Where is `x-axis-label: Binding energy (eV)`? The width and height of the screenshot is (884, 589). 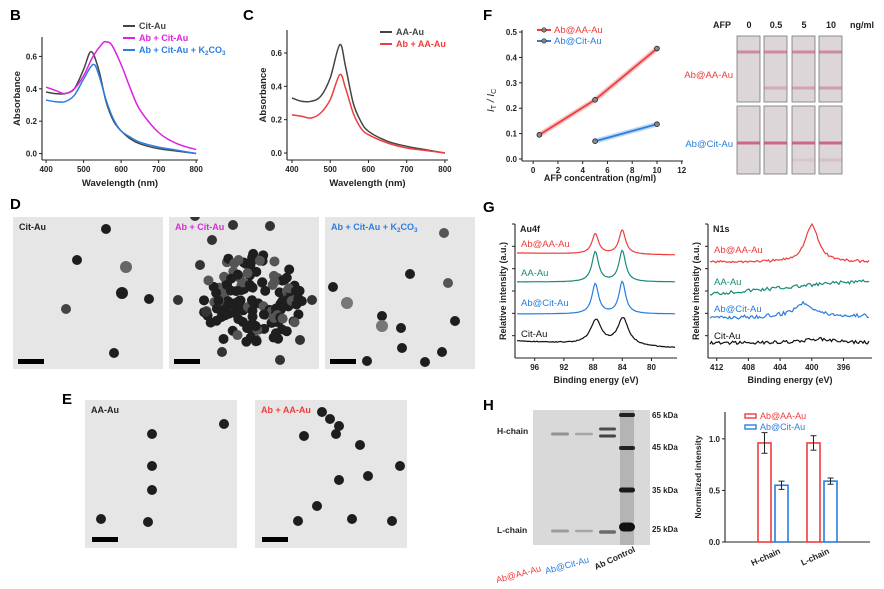 x-axis-label: Binding energy (eV) is located at coordinates (789, 380).